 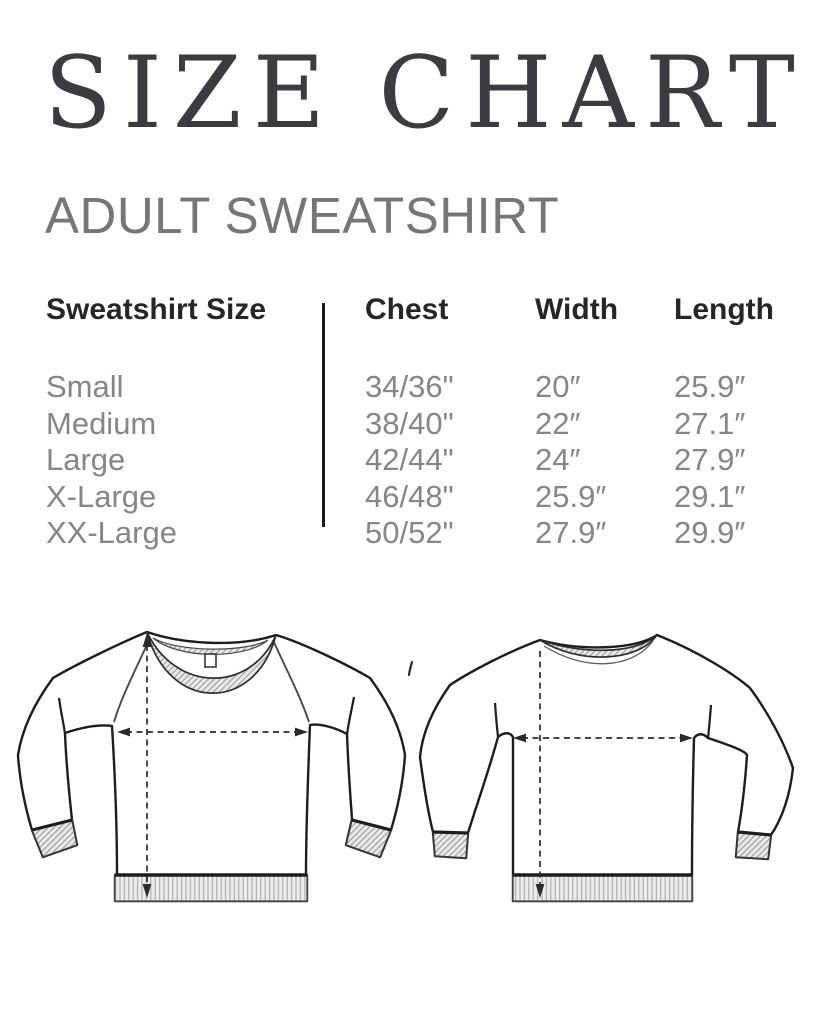 What do you see at coordinates (710, 386) in the screenshot?
I see `length-cell: 25.9″` at bounding box center [710, 386].